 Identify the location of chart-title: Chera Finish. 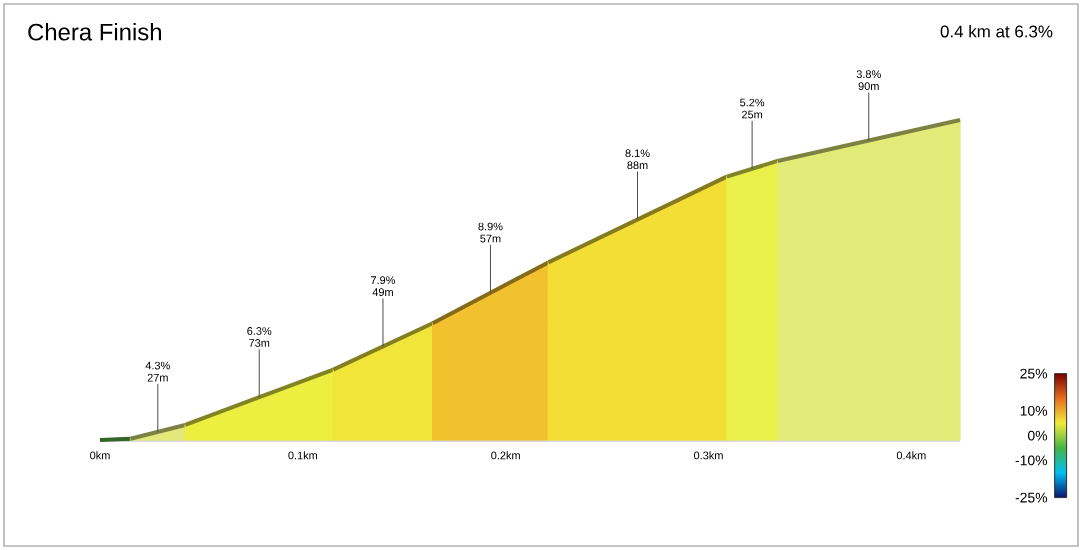
(94, 32).